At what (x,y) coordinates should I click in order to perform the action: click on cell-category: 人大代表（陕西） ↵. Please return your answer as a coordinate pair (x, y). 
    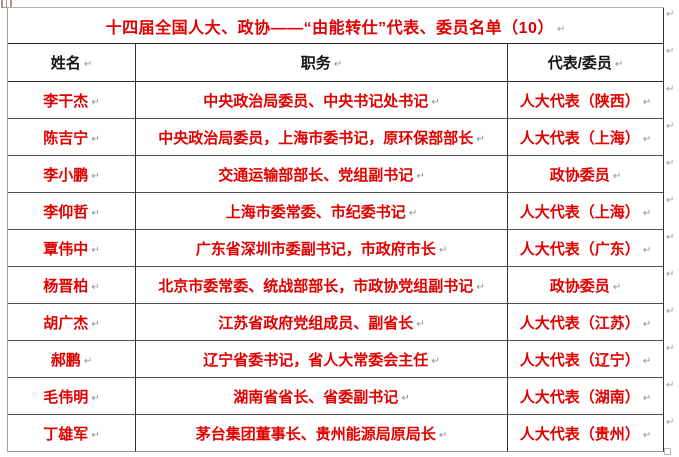
    Looking at the image, I should click on (586, 100).